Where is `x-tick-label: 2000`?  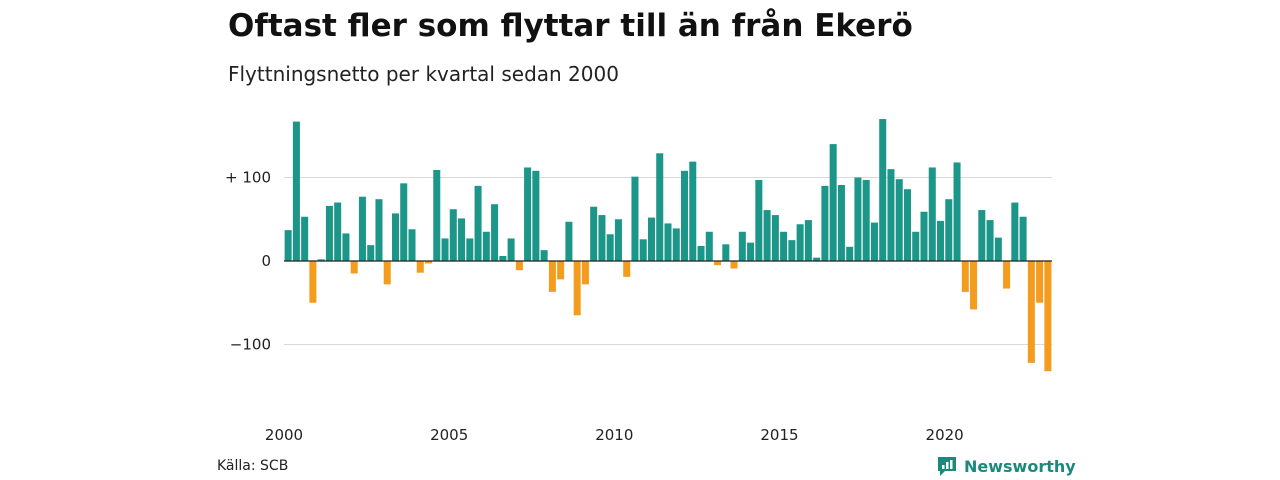 x-tick-label: 2000 is located at coordinates (284, 435).